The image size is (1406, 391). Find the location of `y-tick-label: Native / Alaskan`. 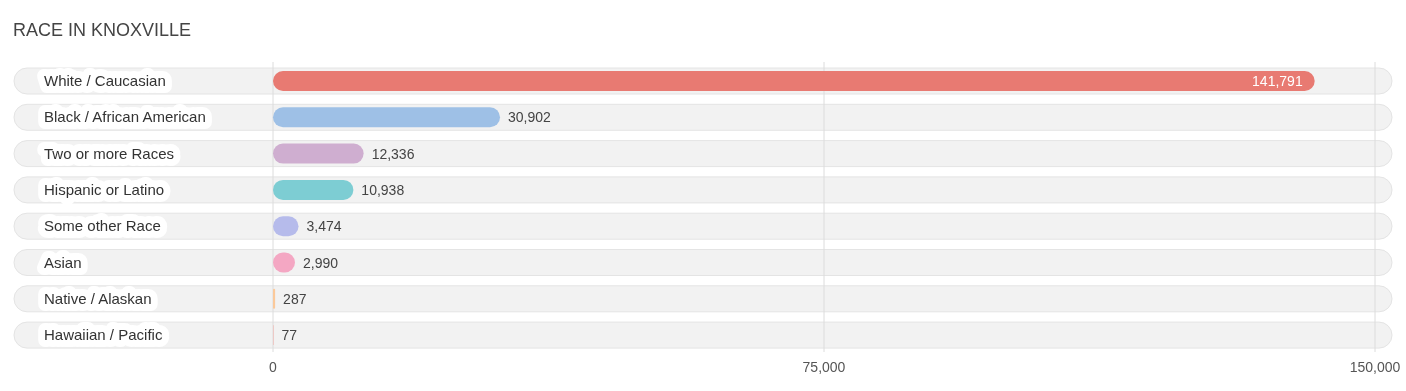

y-tick-label: Native / Alaskan is located at coordinates (98, 298).